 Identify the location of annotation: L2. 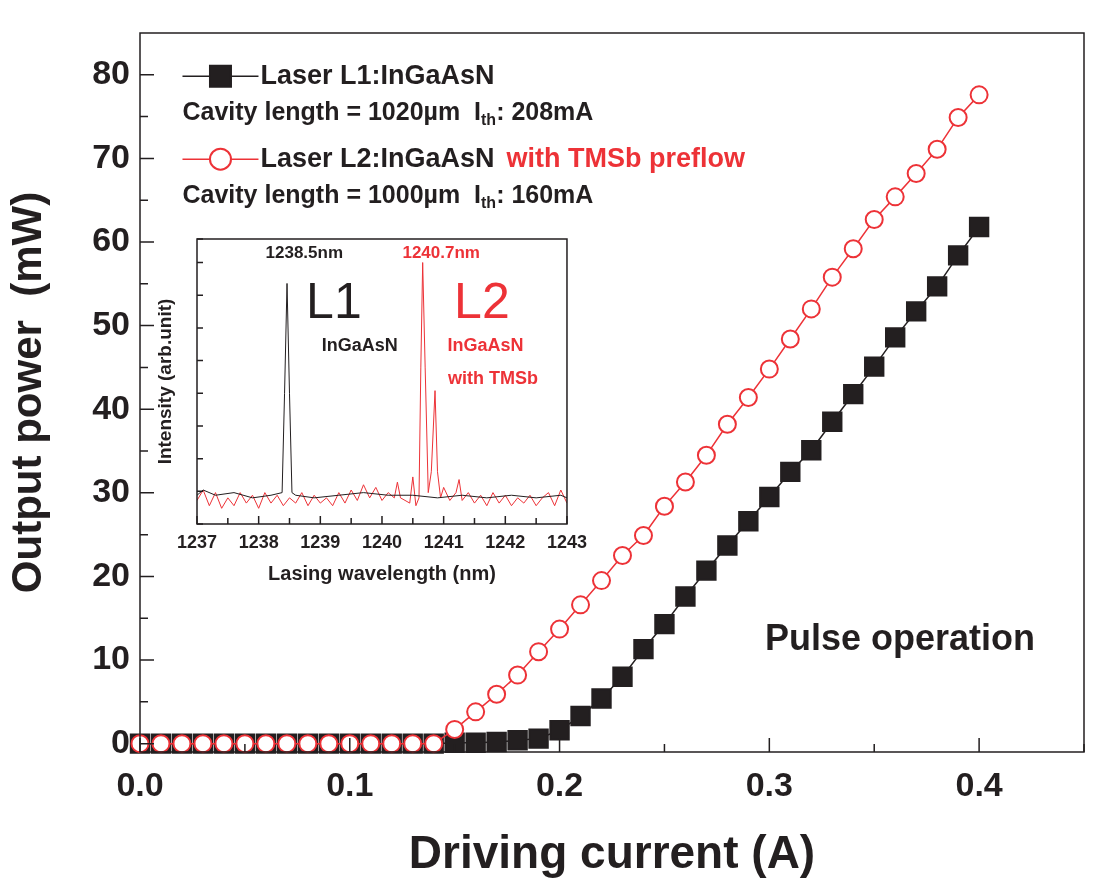
(482, 301).